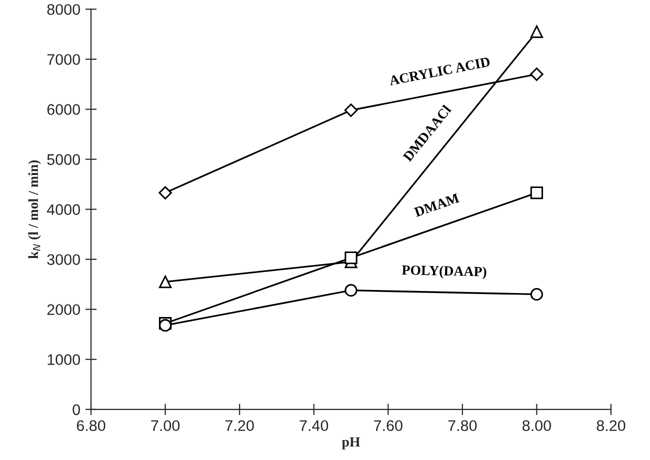  What do you see at coordinates (439, 71) in the screenshot?
I see `text: ACRYLIC ACID` at bounding box center [439, 71].